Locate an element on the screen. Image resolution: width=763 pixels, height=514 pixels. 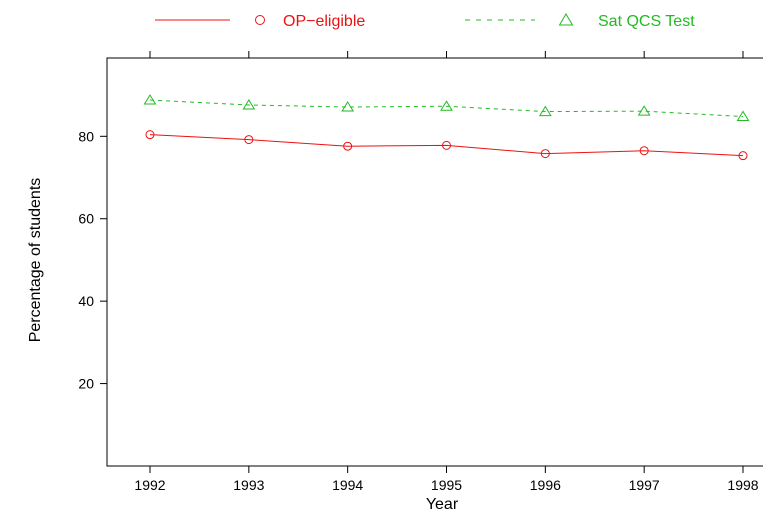
x-tick-label: 1992 is located at coordinates (149, 485).